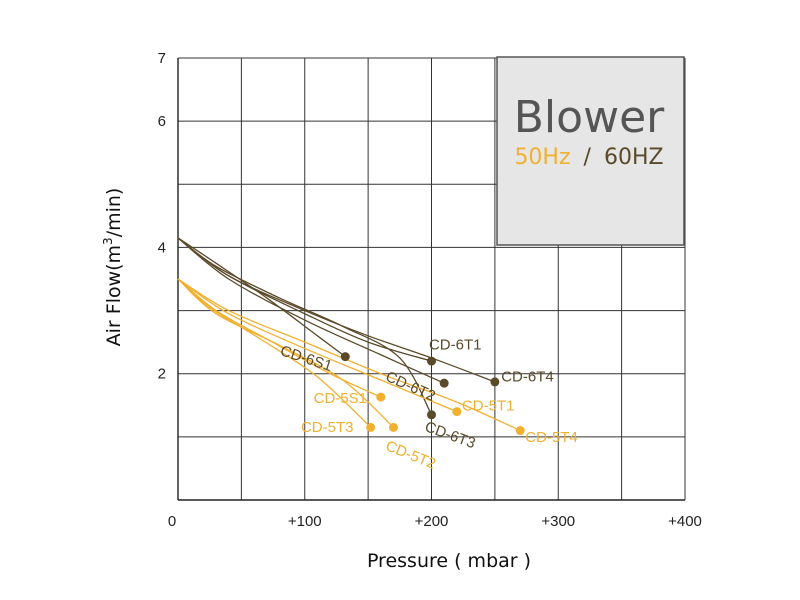 The image size is (800, 600). What do you see at coordinates (444, 383) in the screenshot?
I see `marker-cd-6t2` at bounding box center [444, 383].